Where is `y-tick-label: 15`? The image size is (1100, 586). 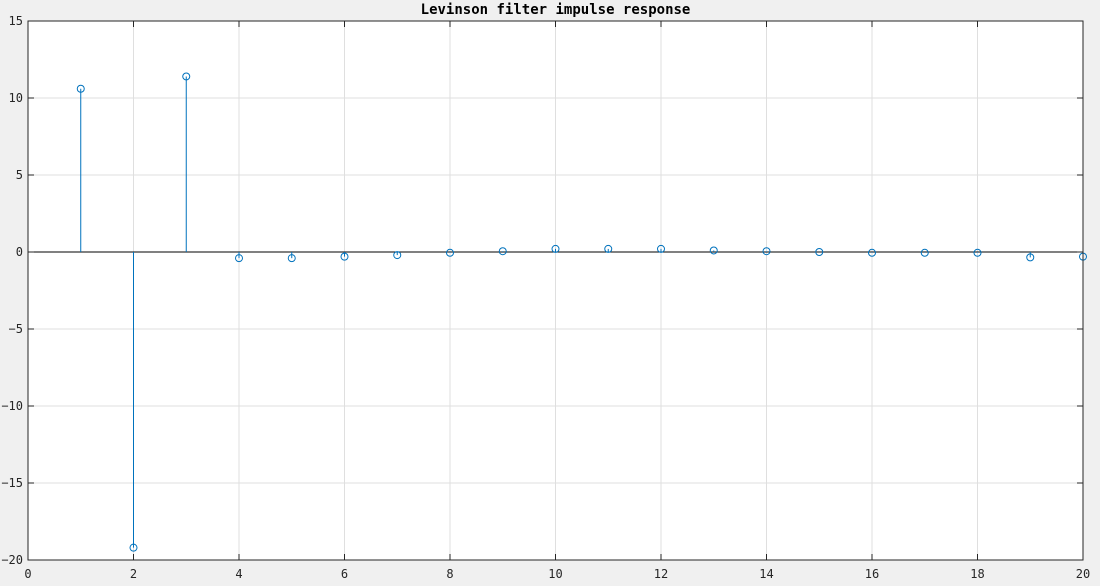 y-tick-label: 15 is located at coordinates (16, 21).